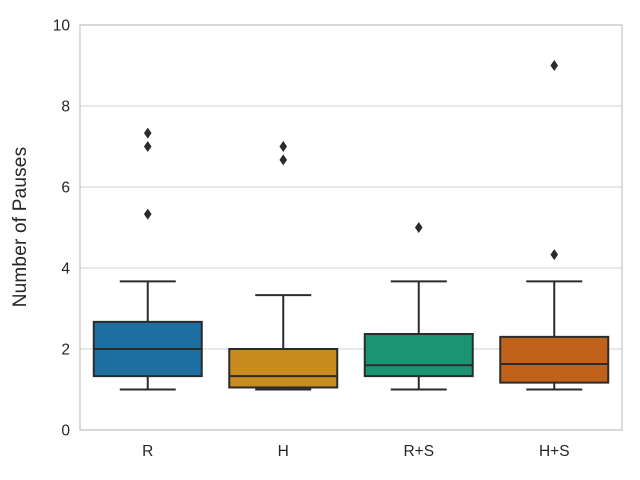 This screenshot has width=640, height=480. I want to click on box-h, so click(283, 368).